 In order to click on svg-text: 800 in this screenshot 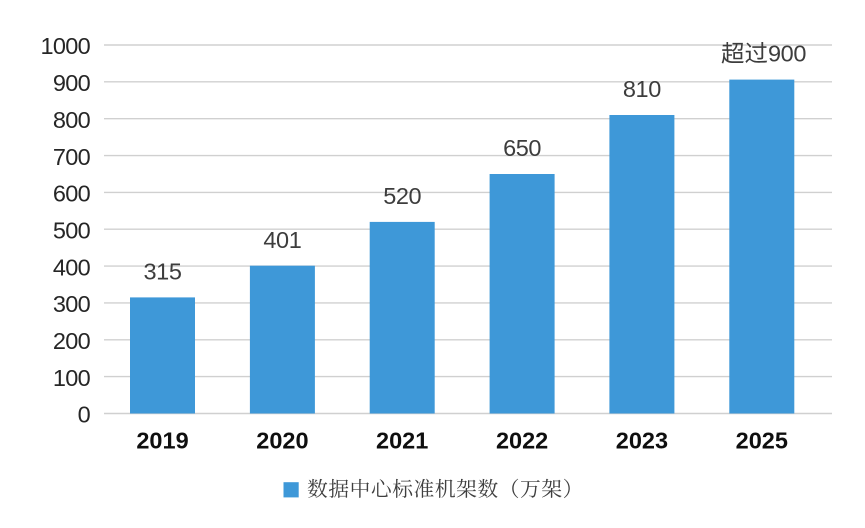, I will do `click(72, 120)`.